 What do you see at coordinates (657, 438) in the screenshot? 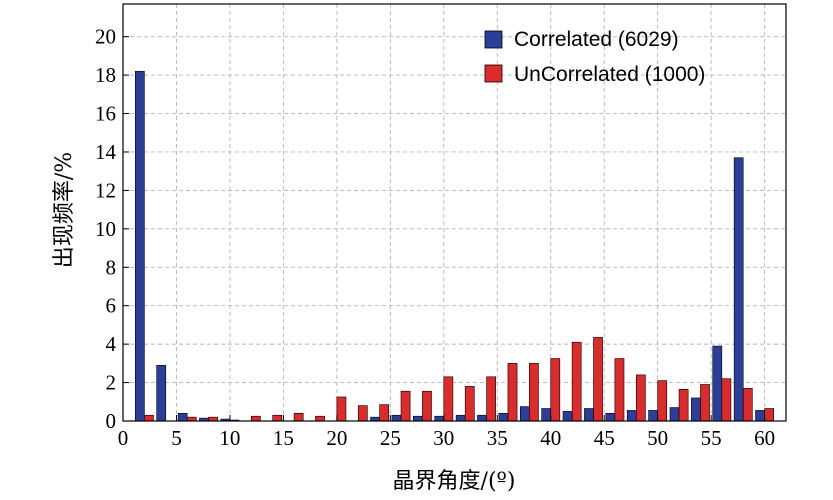
I see `x-tick-label: 50` at bounding box center [657, 438].